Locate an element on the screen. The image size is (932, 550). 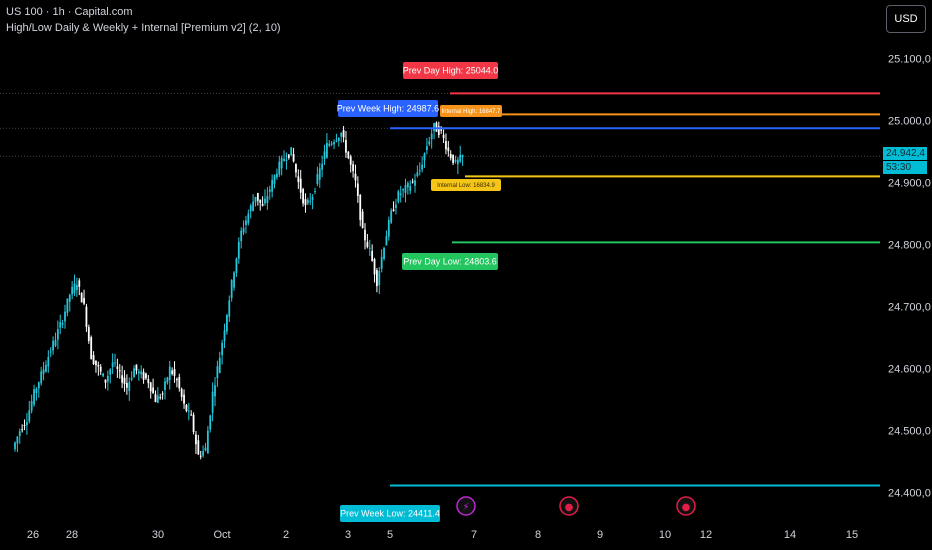
x-tick-label: 30 is located at coordinates (158, 535).